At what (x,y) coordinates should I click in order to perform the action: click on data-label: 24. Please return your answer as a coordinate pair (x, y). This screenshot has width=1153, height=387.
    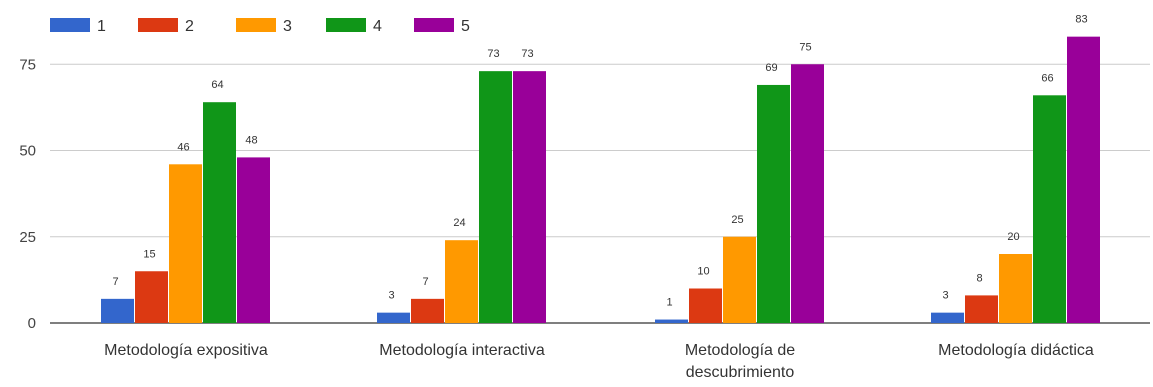
    Looking at the image, I should click on (459, 223).